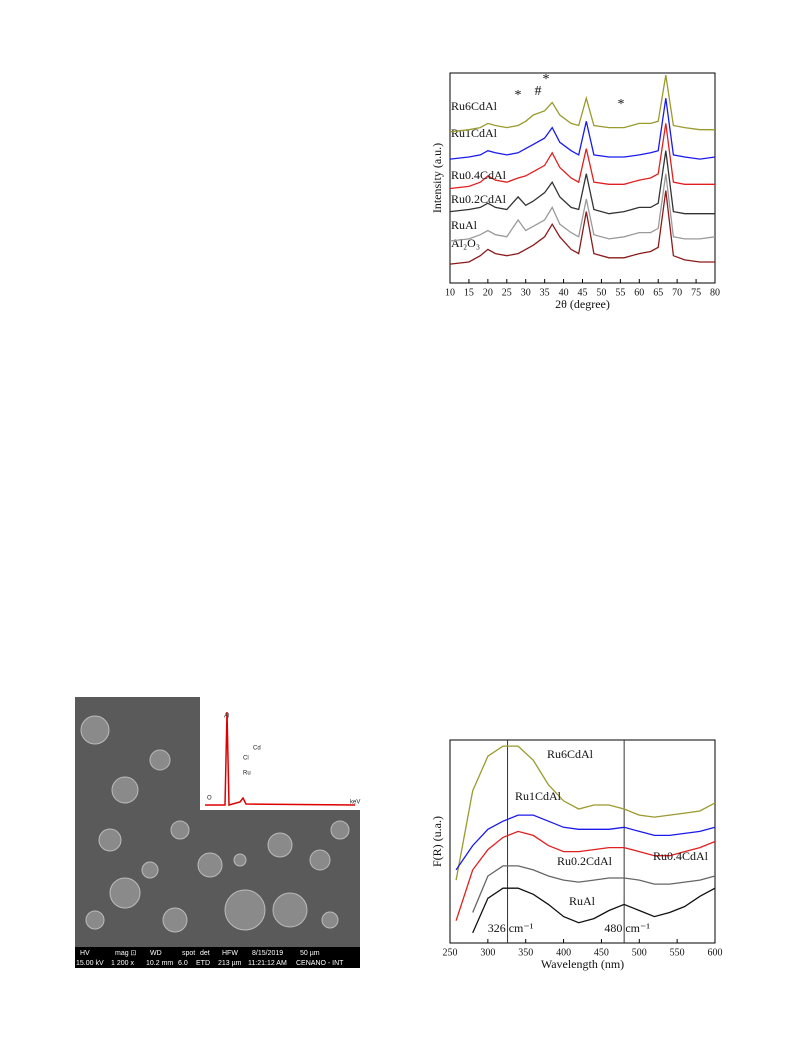 The width and height of the screenshot is (793, 1057). Describe the element at coordinates (639, 292) in the screenshot. I see `x-tick-label: 60` at that location.